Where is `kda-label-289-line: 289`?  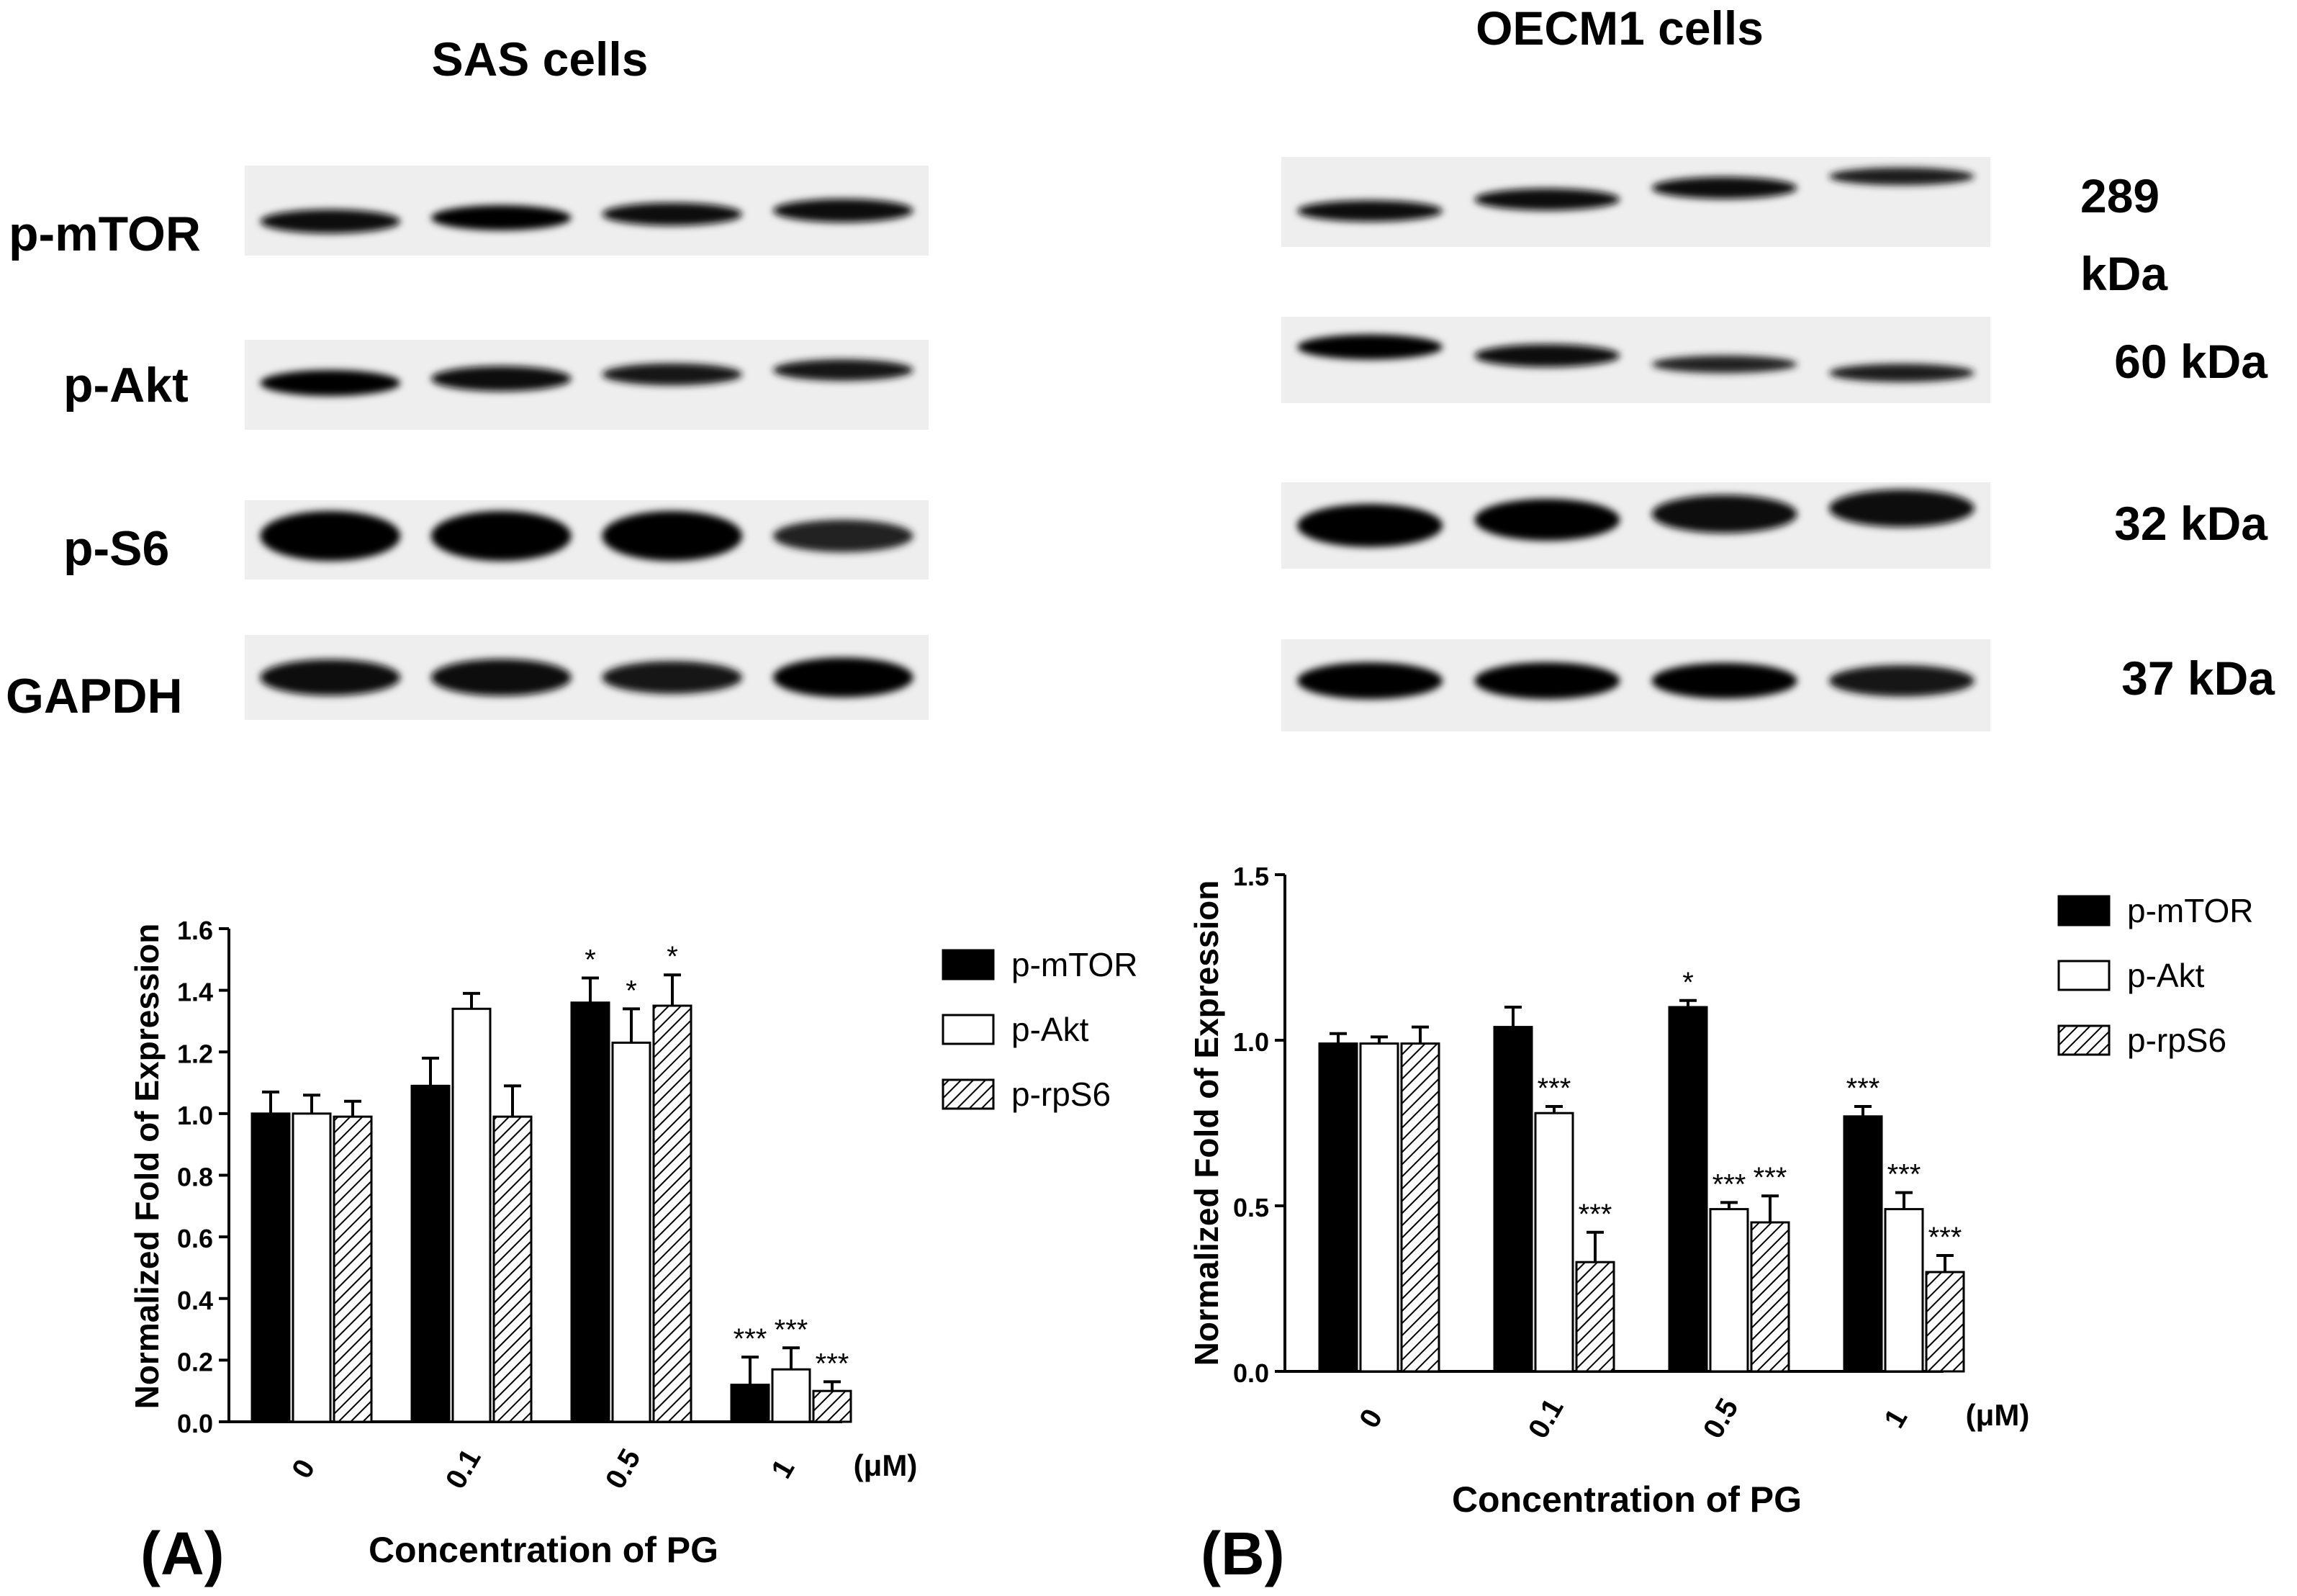
kda-label-289-line: 289 is located at coordinates (2120, 195).